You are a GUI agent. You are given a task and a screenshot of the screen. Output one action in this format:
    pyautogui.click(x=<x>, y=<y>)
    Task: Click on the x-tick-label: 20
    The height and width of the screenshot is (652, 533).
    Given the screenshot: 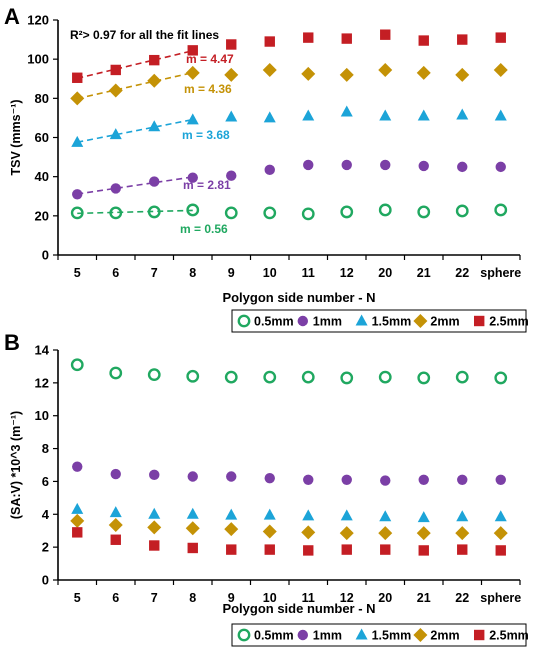 What is the action you would take?
    pyautogui.click(x=385, y=273)
    